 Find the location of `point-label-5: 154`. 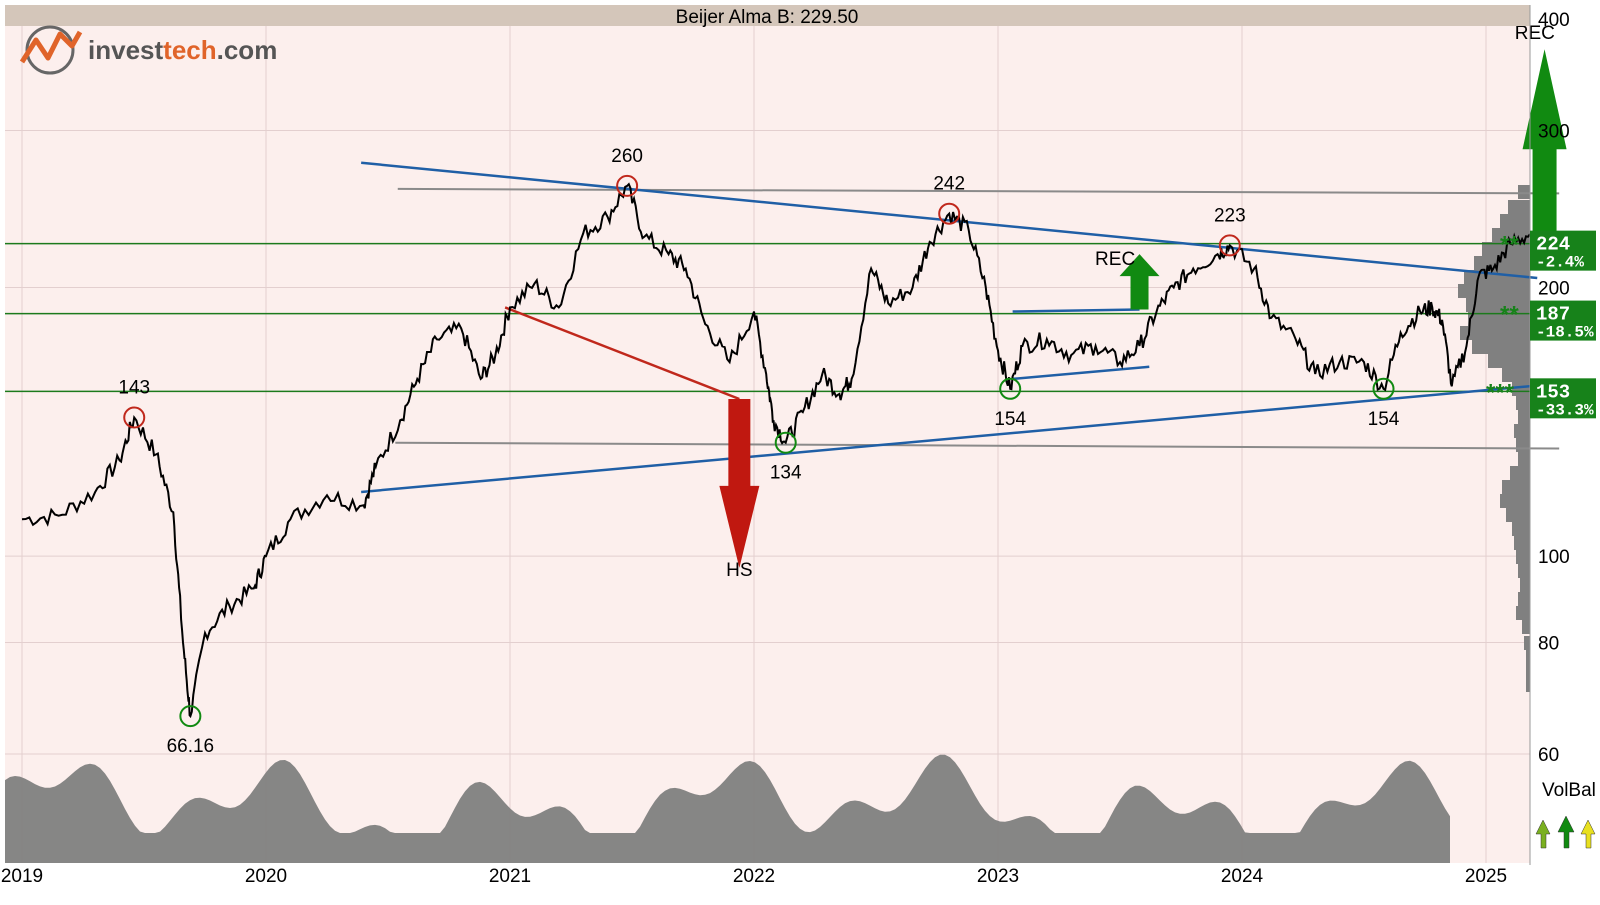

point-label-5: 154 is located at coordinates (1010, 419).